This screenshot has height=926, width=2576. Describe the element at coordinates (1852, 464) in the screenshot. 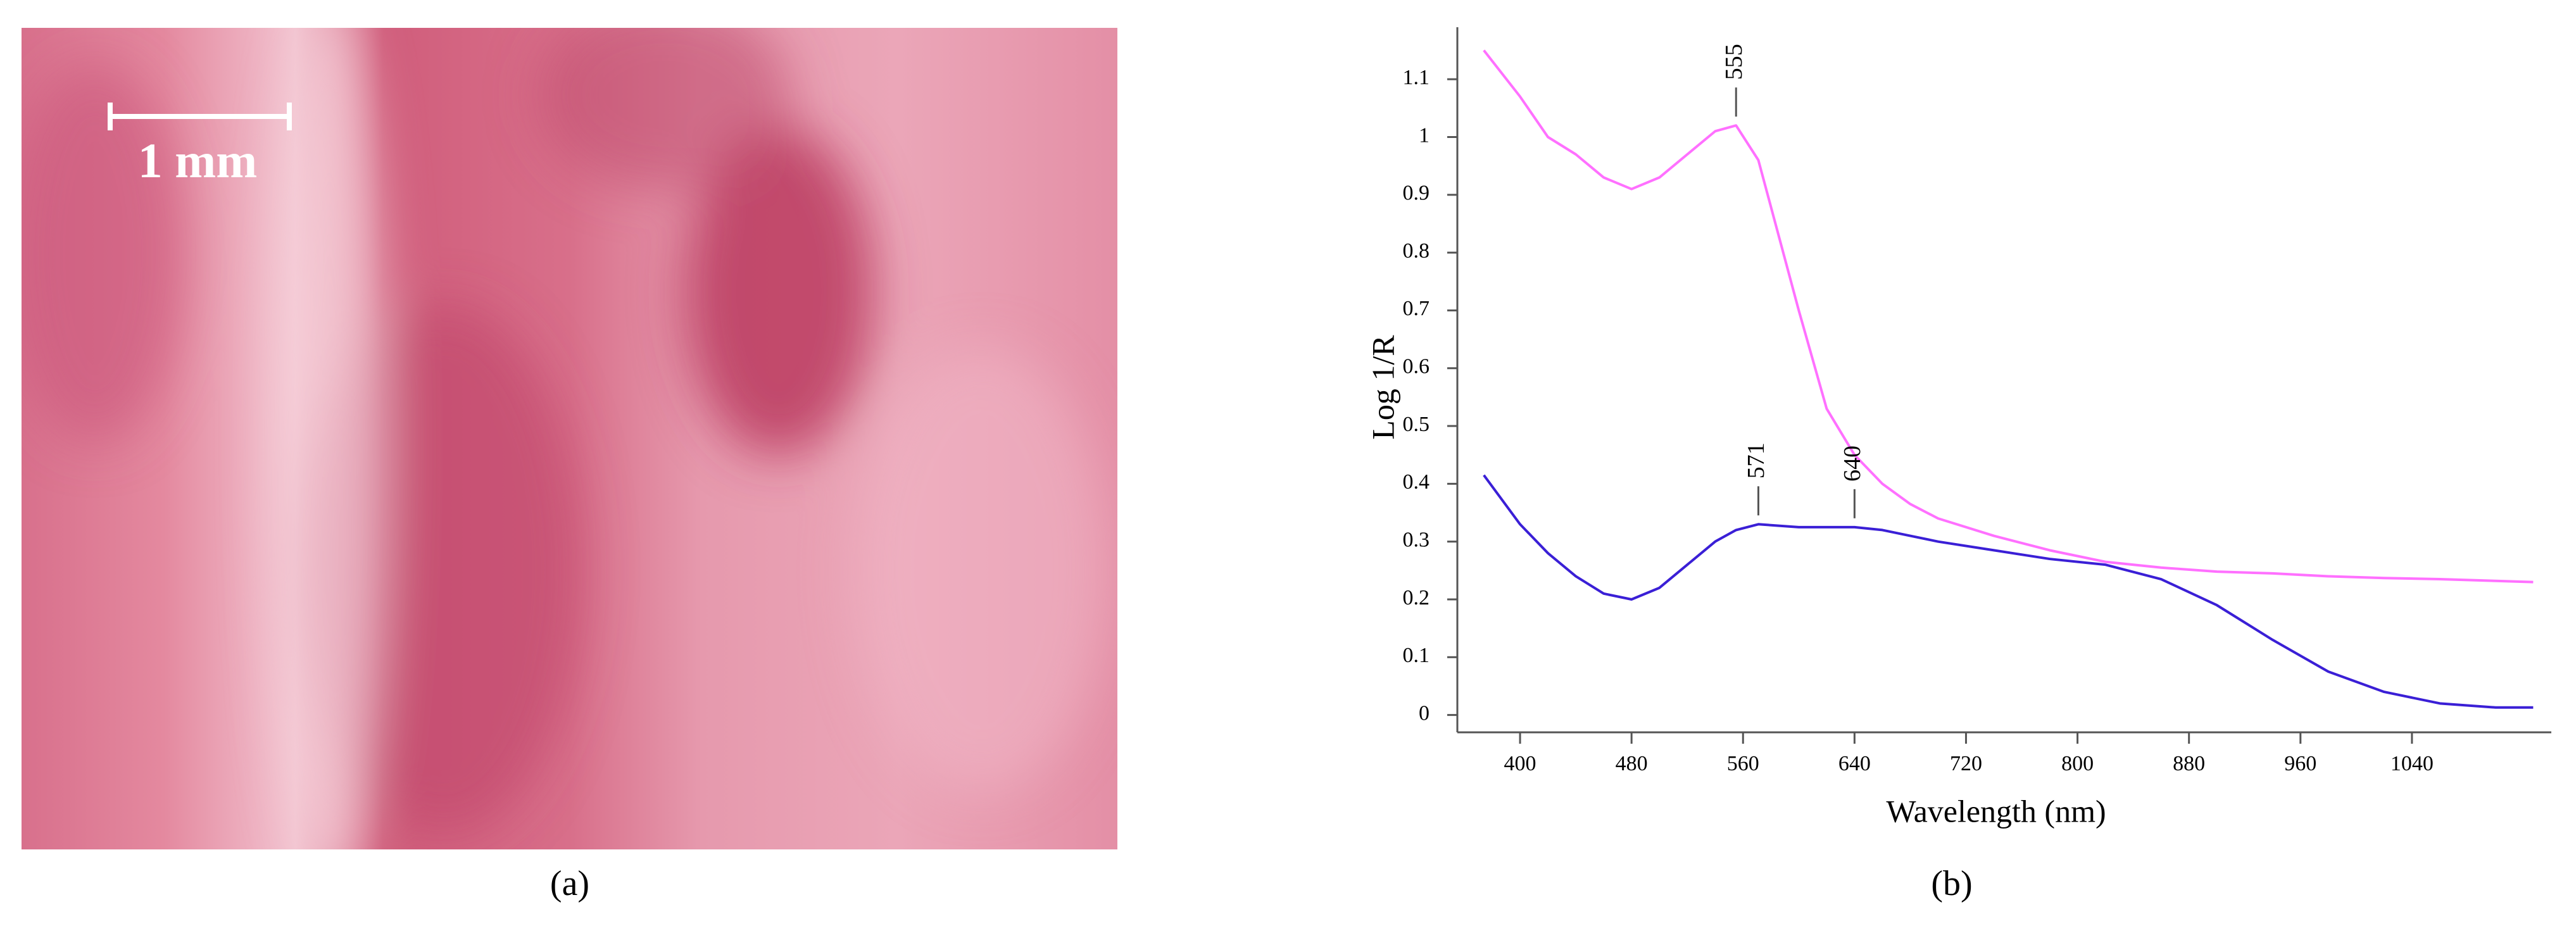

I see `annotation-label: 640` at that location.